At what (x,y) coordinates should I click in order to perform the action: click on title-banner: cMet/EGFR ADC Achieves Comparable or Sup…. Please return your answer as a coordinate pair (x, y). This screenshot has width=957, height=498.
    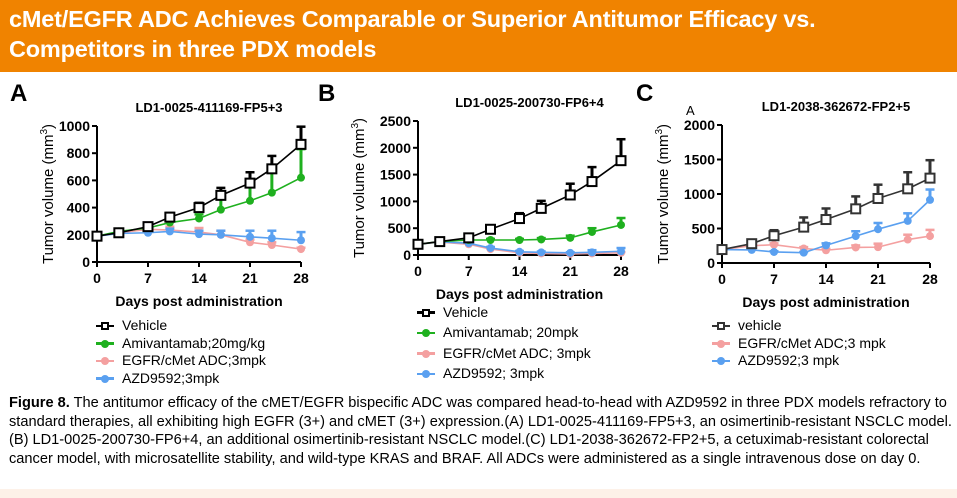
    Looking at the image, I should click on (478, 36).